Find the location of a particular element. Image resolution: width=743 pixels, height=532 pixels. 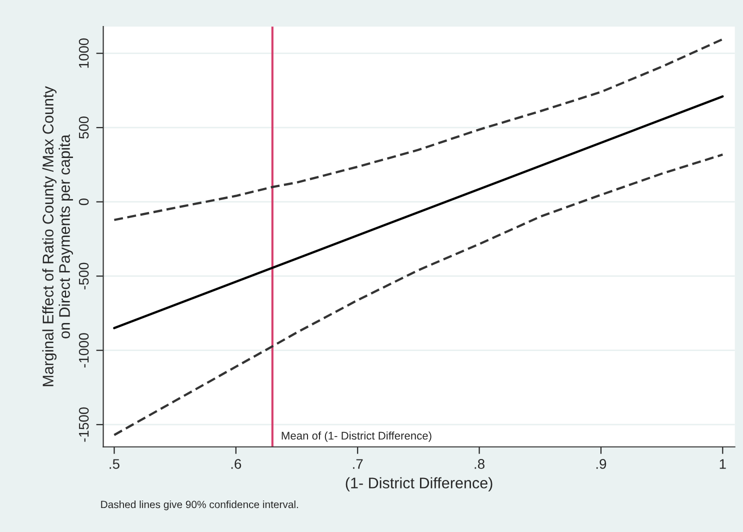

x-tick-label: .8 is located at coordinates (479, 464).